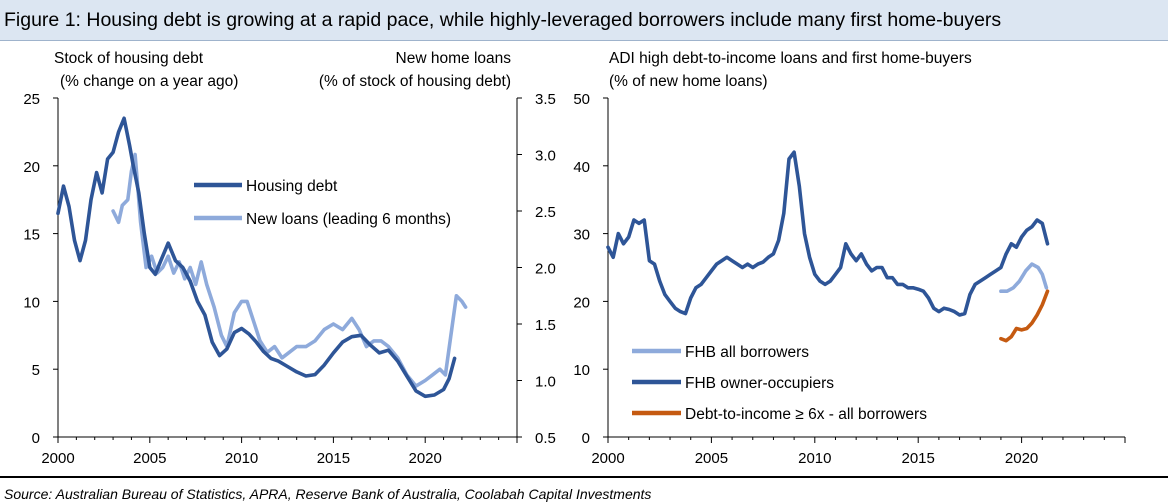 Image resolution: width=1168 pixels, height=502 pixels. What do you see at coordinates (806, 414) in the screenshot?
I see `legend-dti-6x-label: Debt-to-income ≥ 6x - all borrowers` at bounding box center [806, 414].